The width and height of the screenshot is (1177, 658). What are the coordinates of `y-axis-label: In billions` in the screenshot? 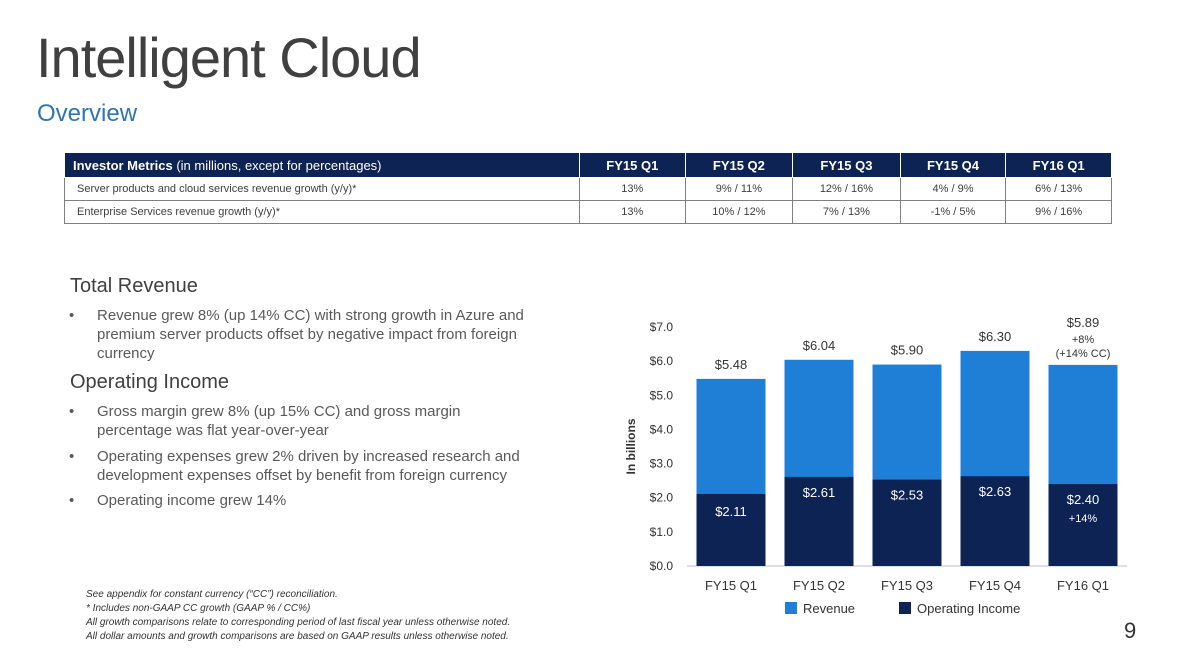 It's located at (631, 446).